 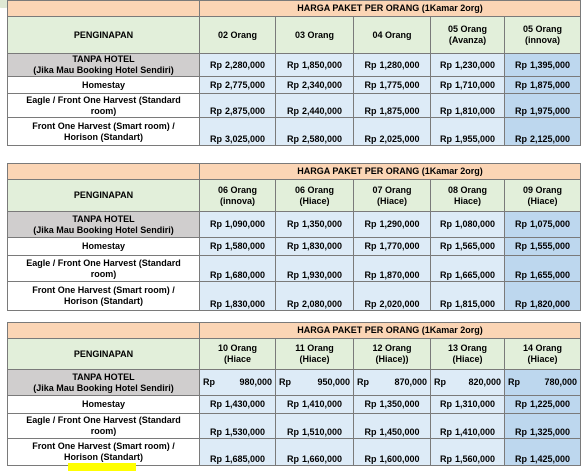 I want to click on price-value: Rp 1,350,000, so click(x=314, y=224).